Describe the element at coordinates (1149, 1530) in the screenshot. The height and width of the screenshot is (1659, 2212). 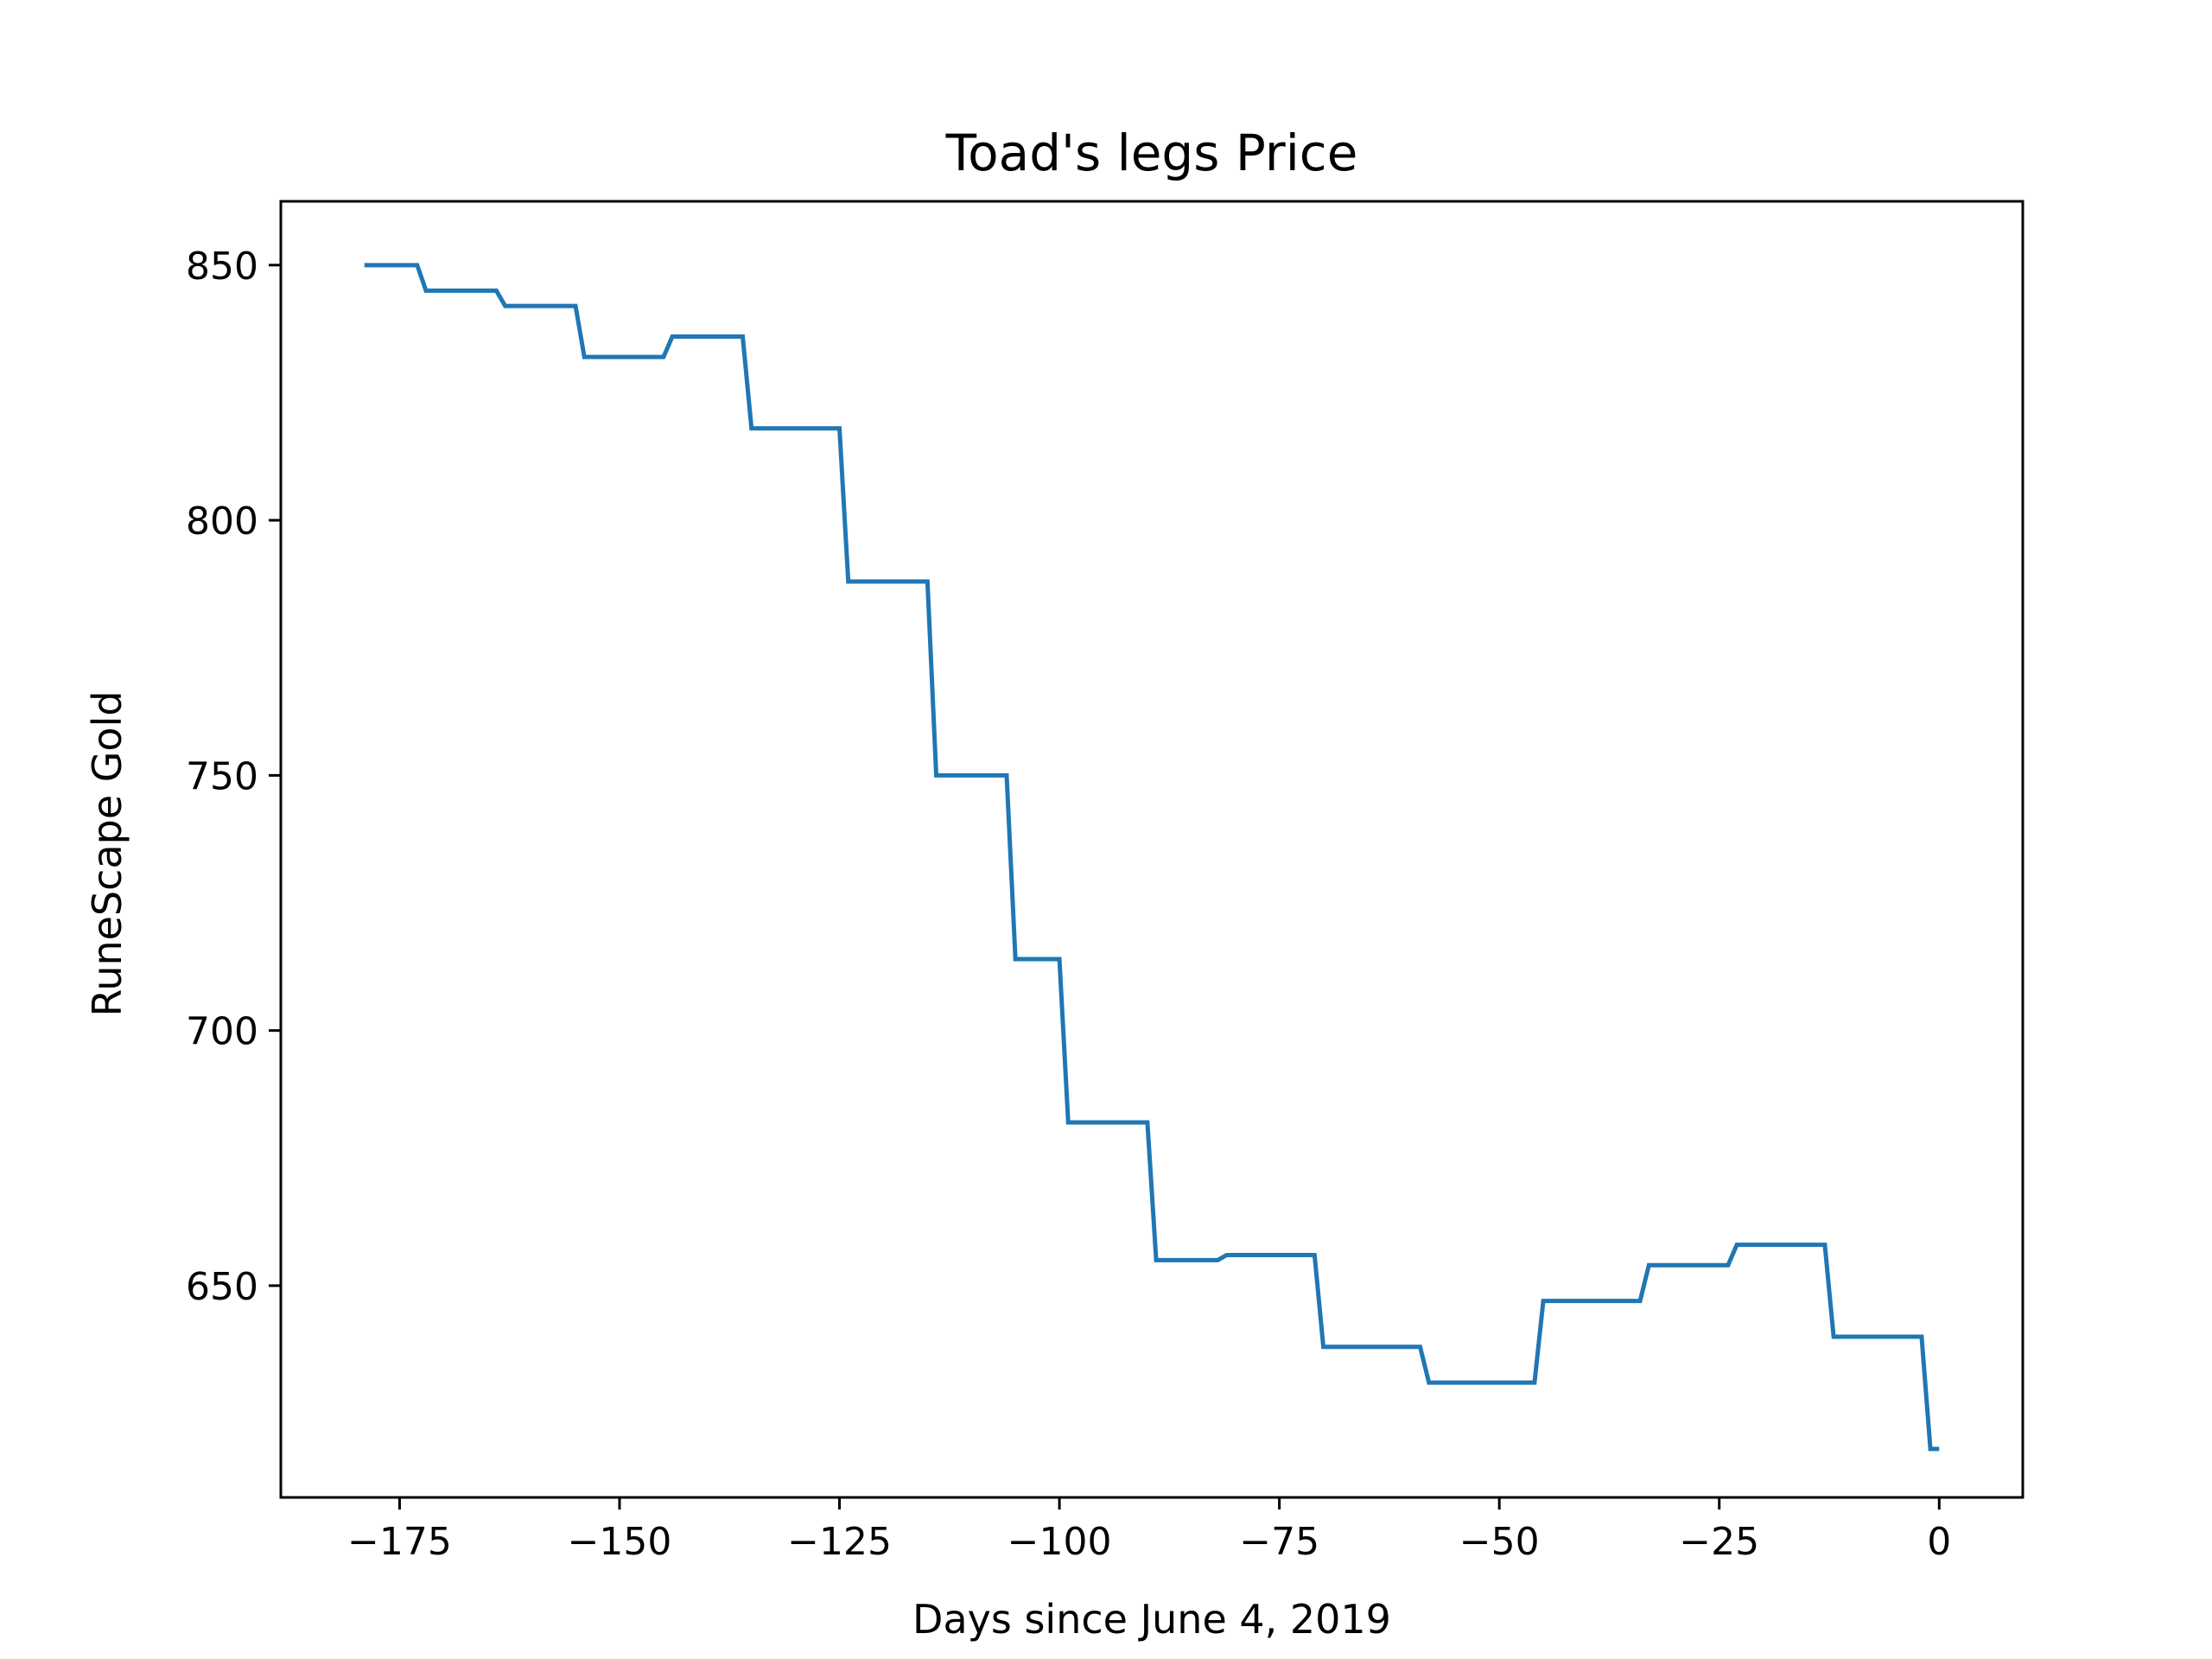
I see `x-axis: −175 −150 −125 −100 −75 −50 −25 0` at that location.